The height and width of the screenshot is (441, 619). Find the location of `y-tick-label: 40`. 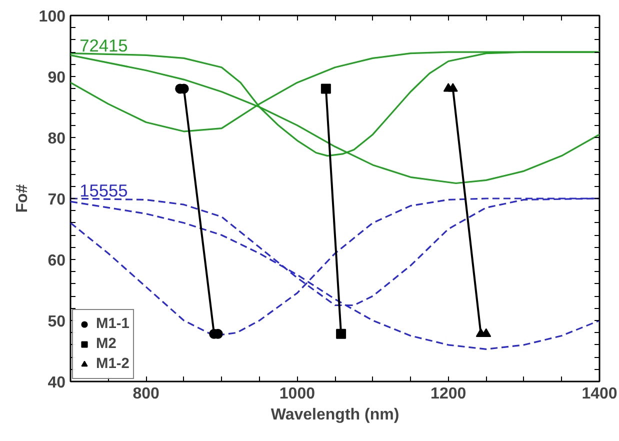

y-tick-label: 40 is located at coordinates (57, 383).